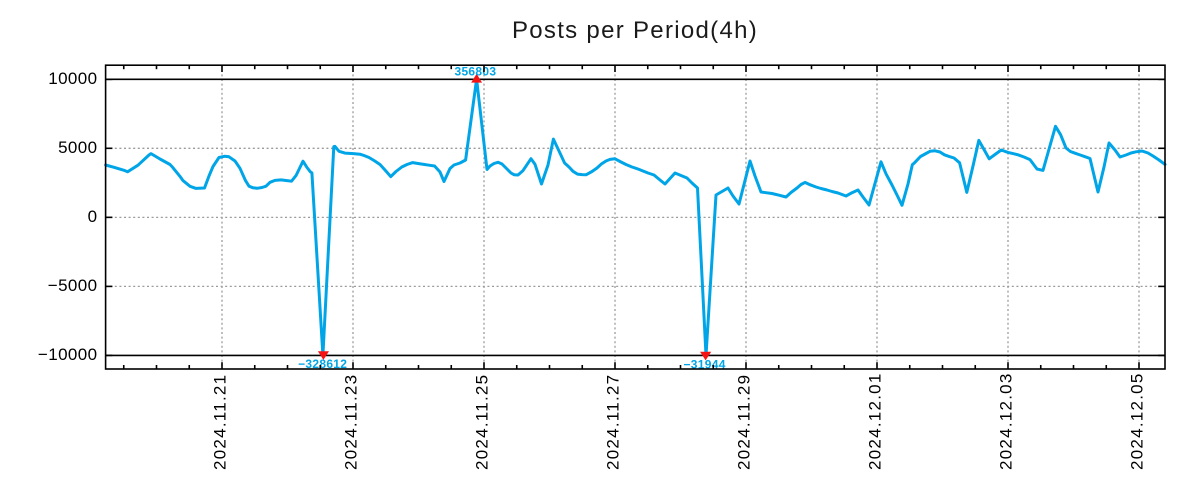 Image resolution: width=1200 pixels, height=500 pixels. I want to click on svg-text: 10000, so click(72, 78).